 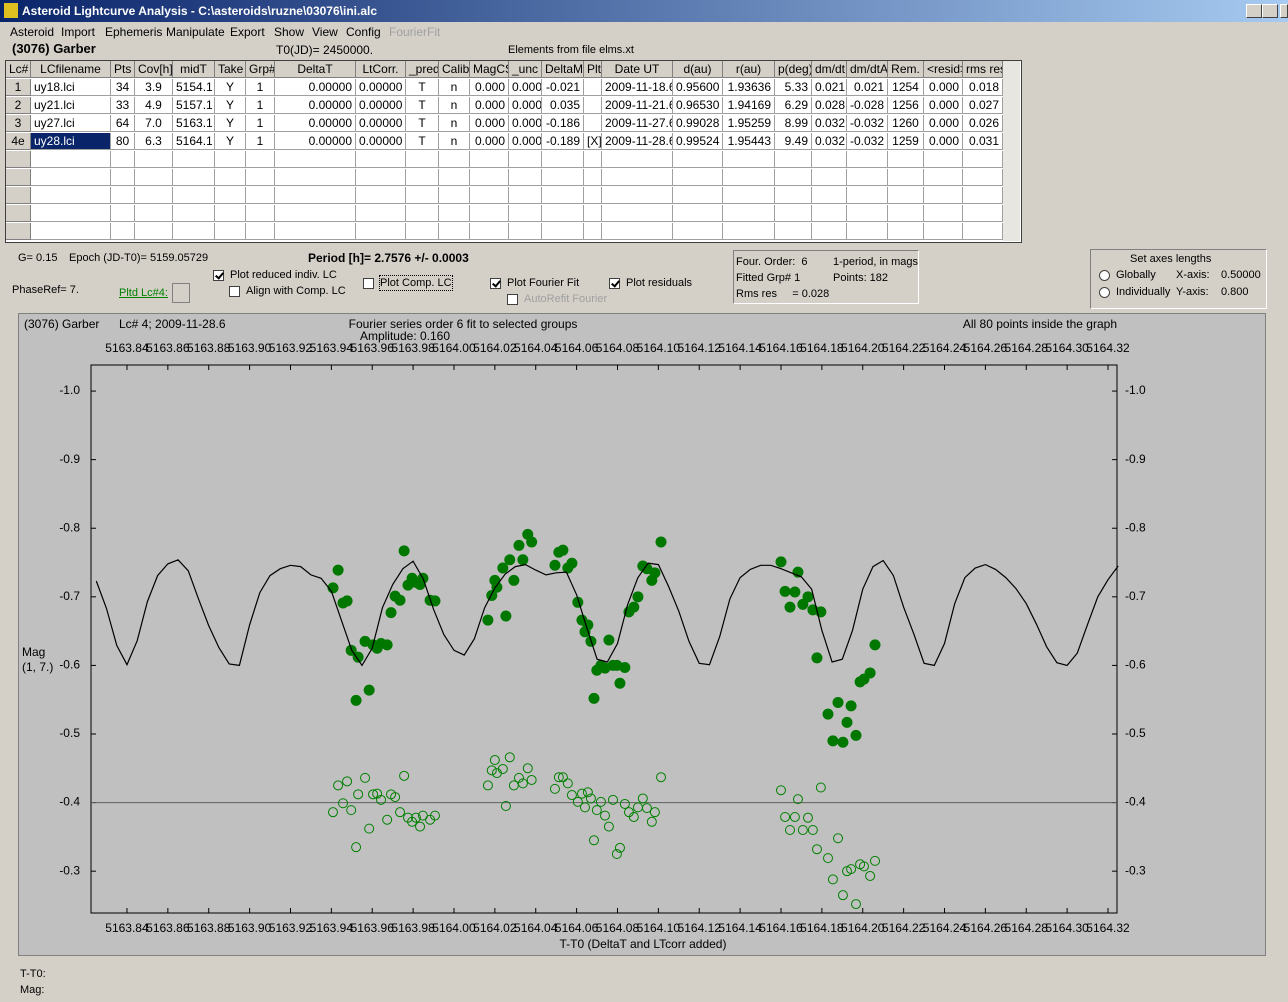 What do you see at coordinates (1270, 11) in the screenshot?
I see `restore-button` at bounding box center [1270, 11].